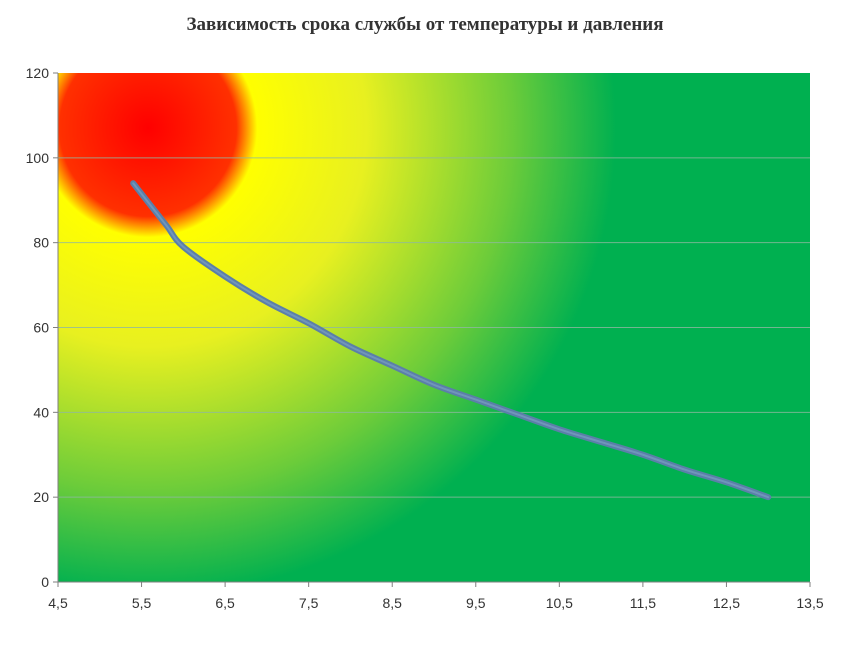 This screenshot has height=664, width=850. Describe the element at coordinates (45, 582) in the screenshot. I see `y-tick-label: 0` at that location.